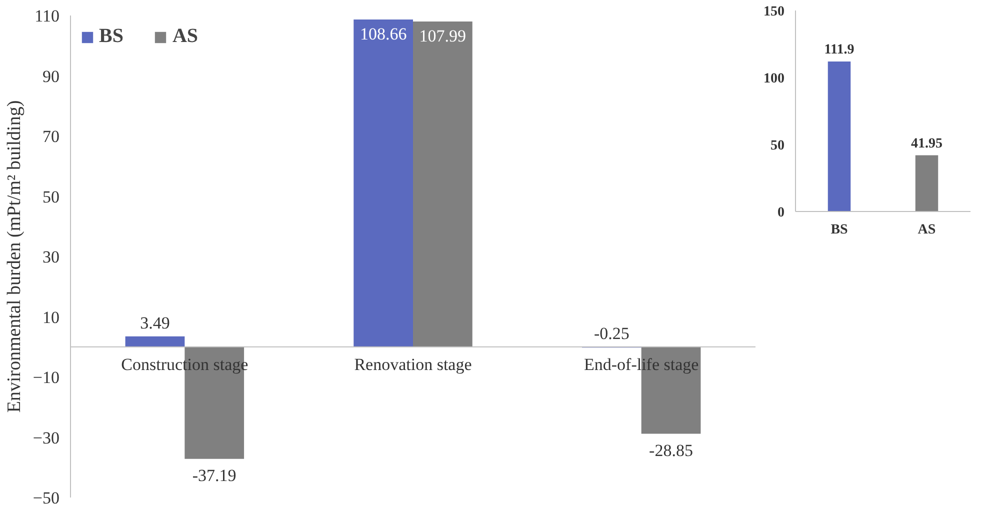 This screenshot has width=982, height=515. Describe the element at coordinates (774, 12) in the screenshot. I see `y-tick-label: 150` at that location.